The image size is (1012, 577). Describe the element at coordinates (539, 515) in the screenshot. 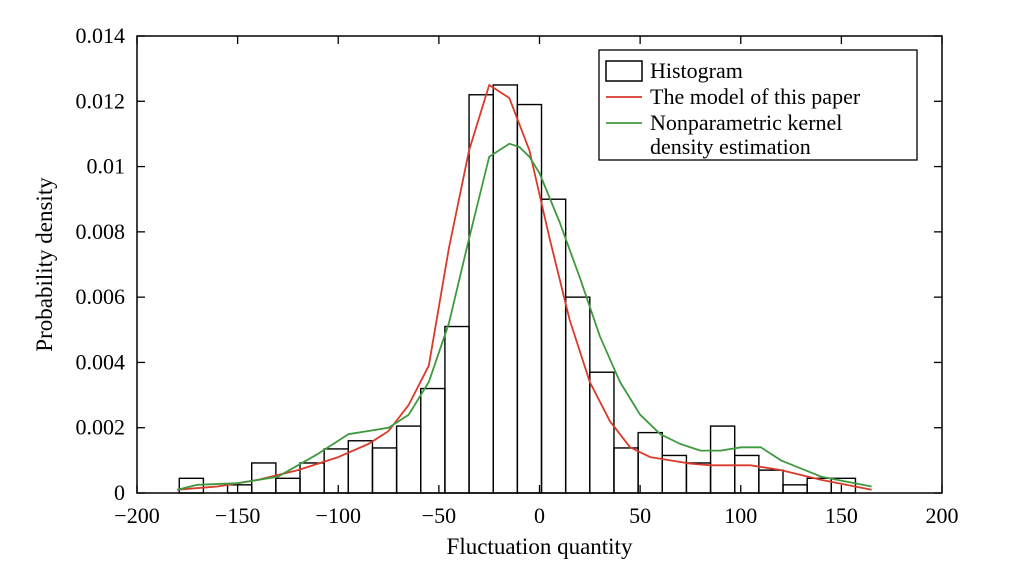

I see `x-tick-label: 0` at that location.